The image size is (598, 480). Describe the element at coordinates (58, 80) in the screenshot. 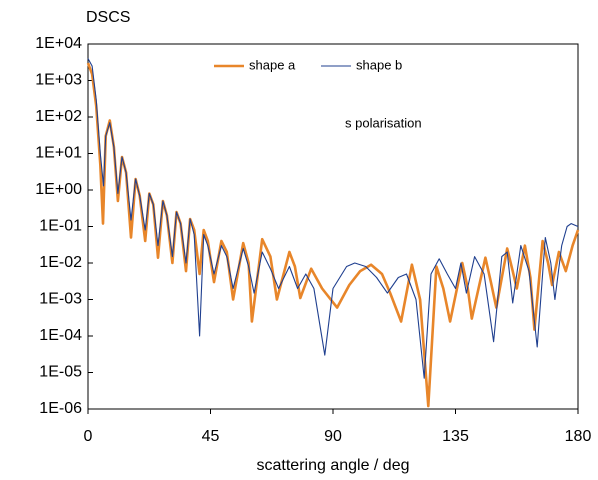

I see `y-tick-label: 1E+03` at that location.